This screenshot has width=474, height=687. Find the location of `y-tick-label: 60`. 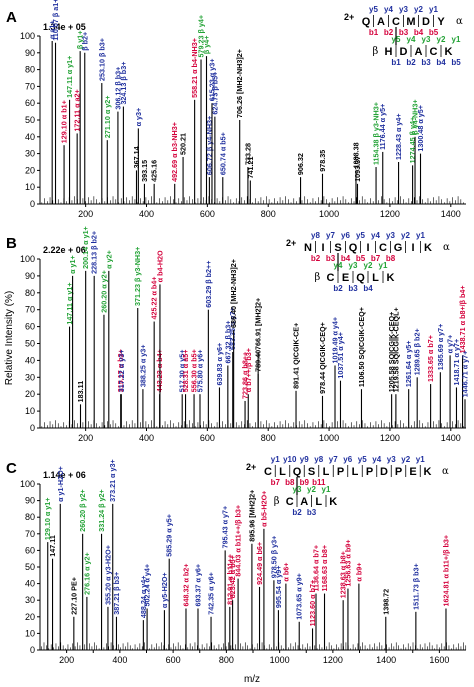

y-tick-label: 60 is located at coordinates (30, 103).